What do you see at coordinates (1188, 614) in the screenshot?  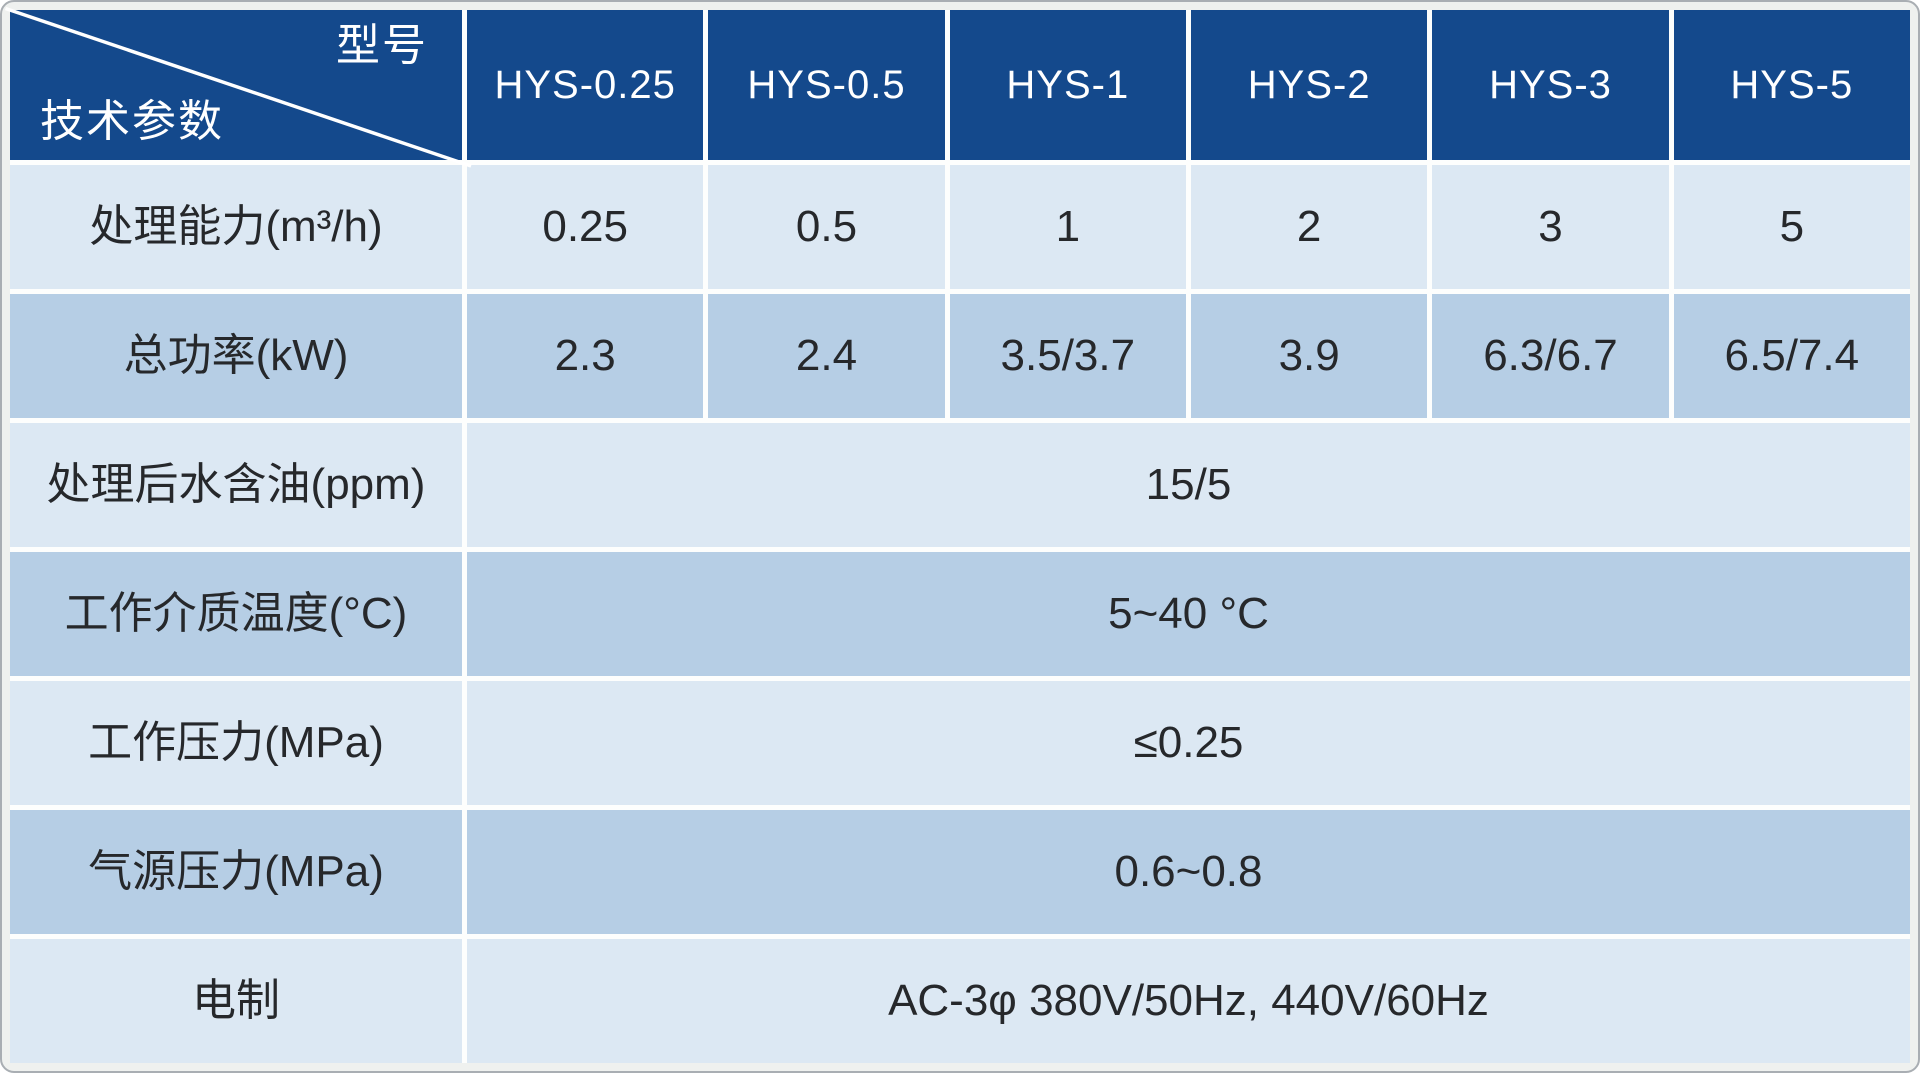 I see `merged-value-cell: 5~40 °C` at bounding box center [1188, 614].